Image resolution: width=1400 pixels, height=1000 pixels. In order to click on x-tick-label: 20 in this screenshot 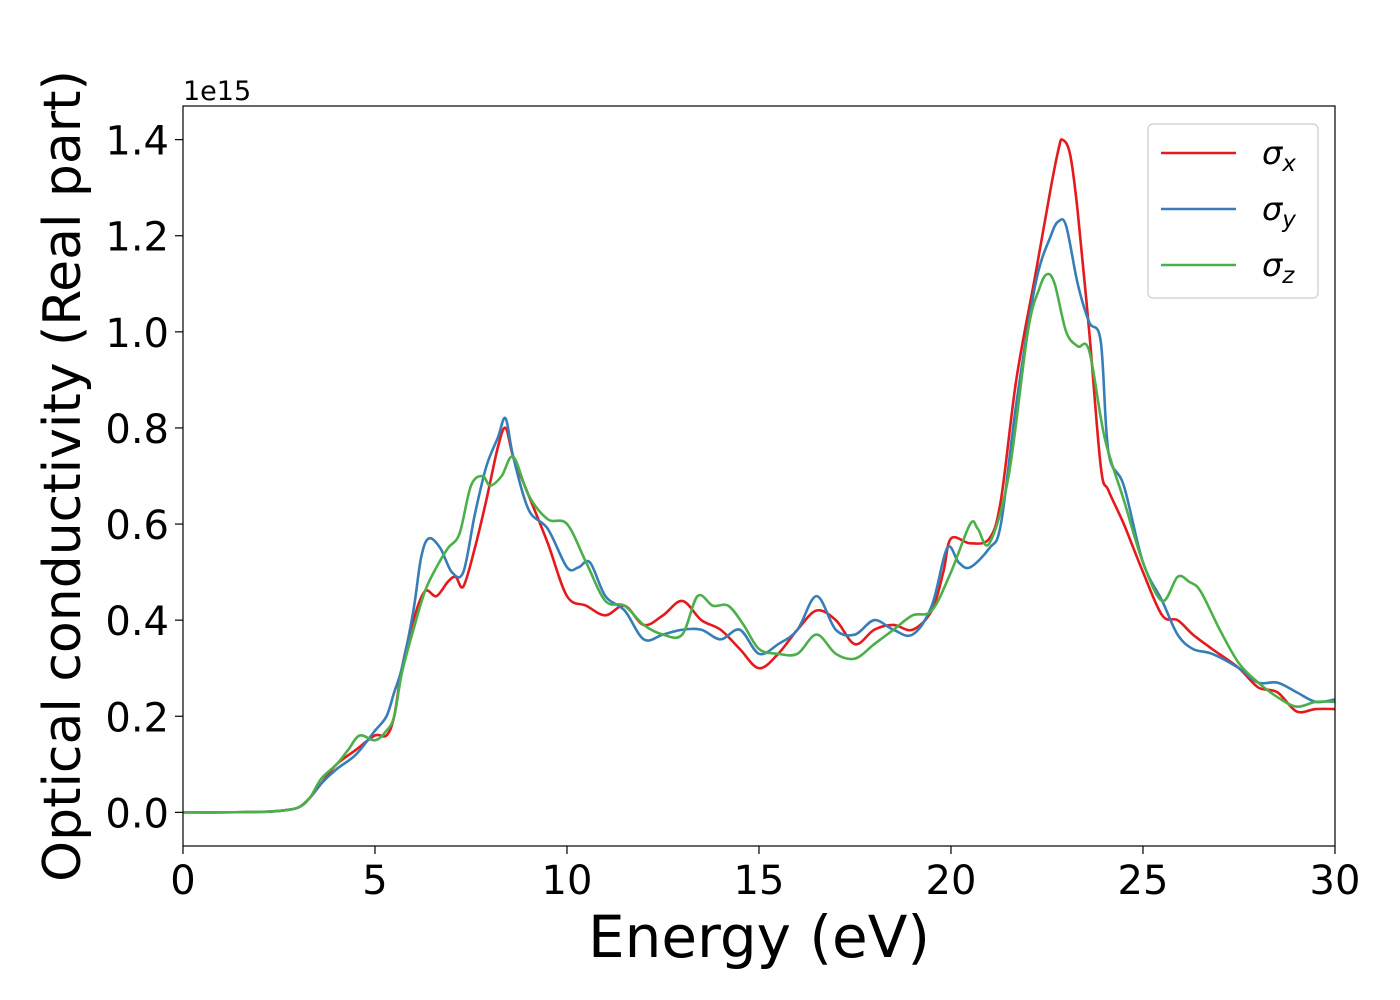, I will do `click(951, 881)`.